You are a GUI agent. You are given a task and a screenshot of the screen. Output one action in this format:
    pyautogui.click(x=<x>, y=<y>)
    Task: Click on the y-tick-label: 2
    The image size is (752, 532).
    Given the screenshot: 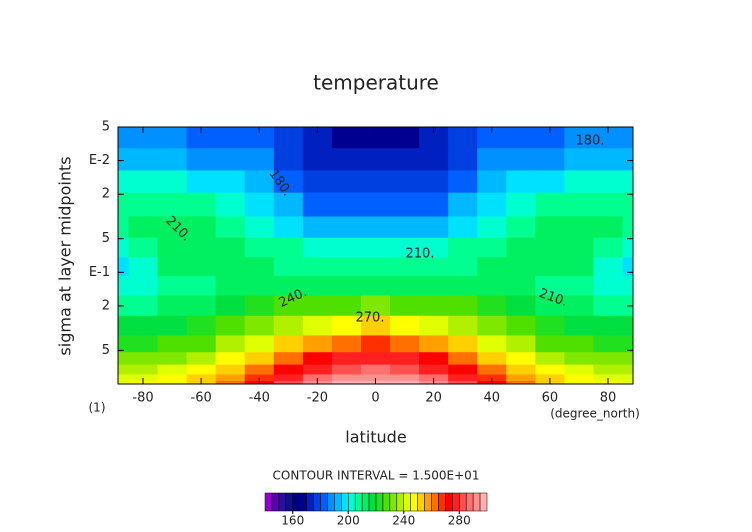 What is the action you would take?
    pyautogui.click(x=106, y=305)
    